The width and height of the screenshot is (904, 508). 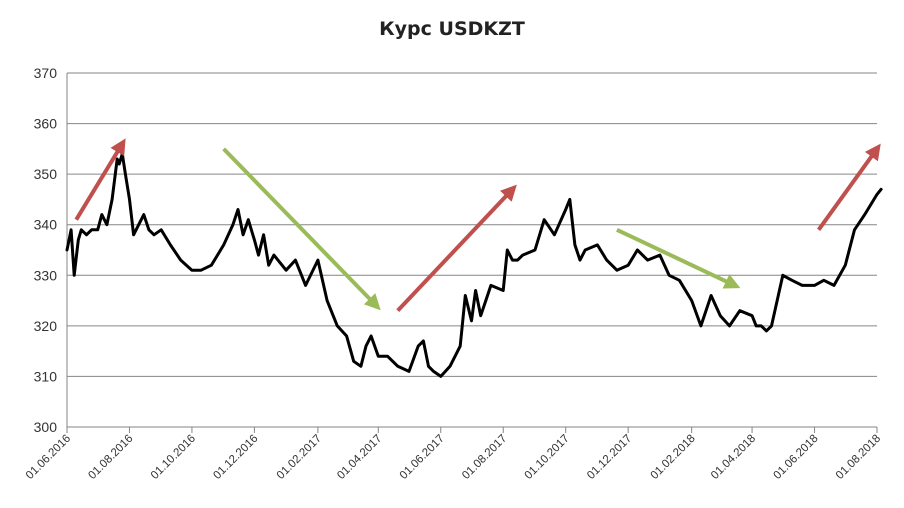 I want to click on y-tick-label: 360, so click(x=46, y=124).